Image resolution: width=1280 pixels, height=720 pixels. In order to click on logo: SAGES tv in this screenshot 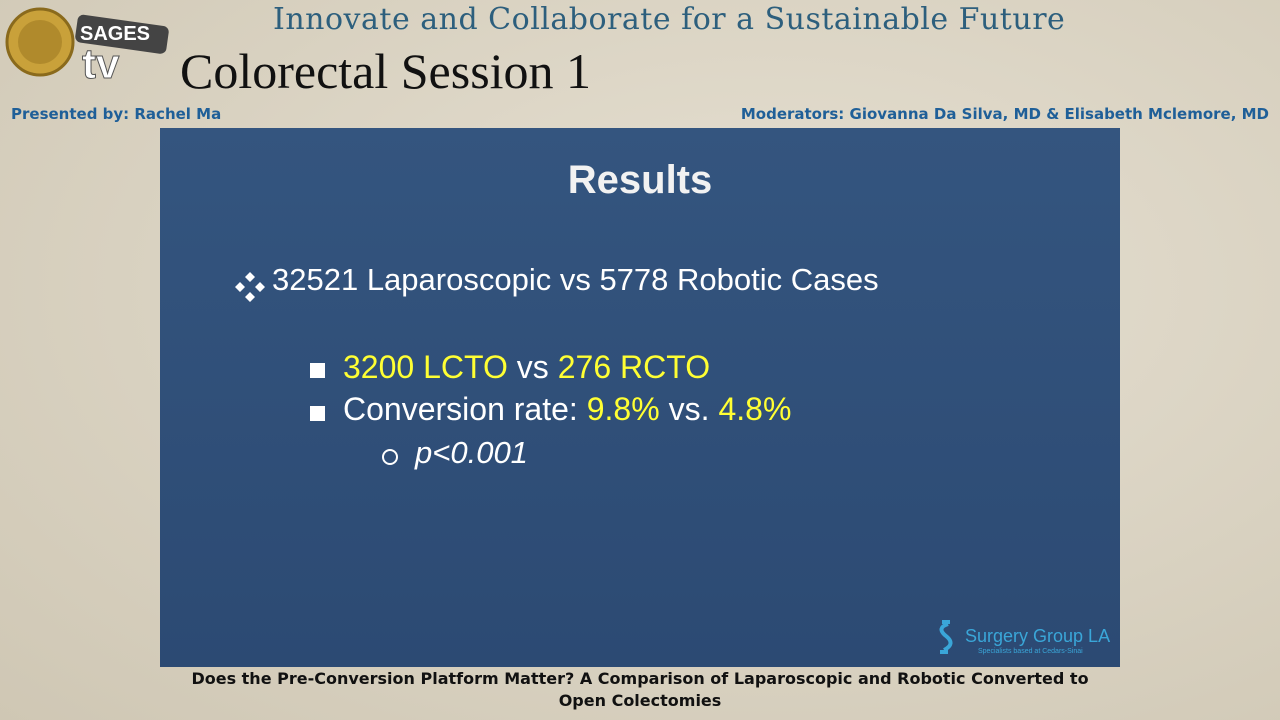, I will do `click(87, 47)`.